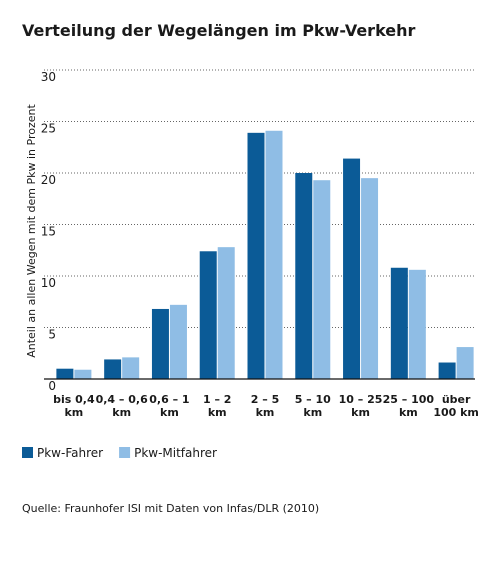 Image resolution: width=500 pixels, height=566 pixels. What do you see at coordinates (70, 453) in the screenshot?
I see `legend-label: Pkw-Fahrer` at bounding box center [70, 453].